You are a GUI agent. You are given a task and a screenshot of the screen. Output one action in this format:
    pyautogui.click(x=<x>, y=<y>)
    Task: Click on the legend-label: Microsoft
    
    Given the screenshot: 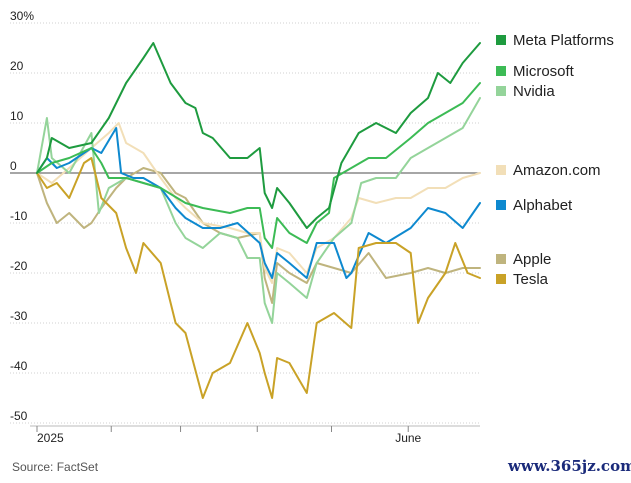 What is the action you would take?
    pyautogui.click(x=544, y=71)
    